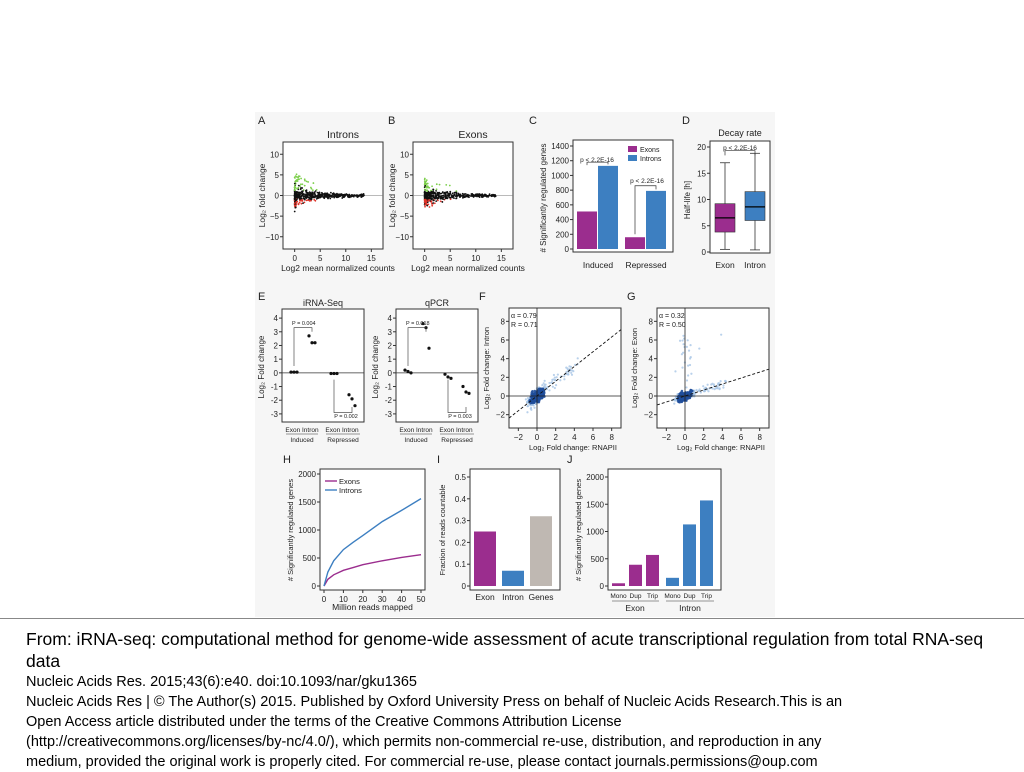  What do you see at coordinates (323, 303) in the screenshot?
I see `panel-subtitle-E1: iRNA-Seq` at bounding box center [323, 303].